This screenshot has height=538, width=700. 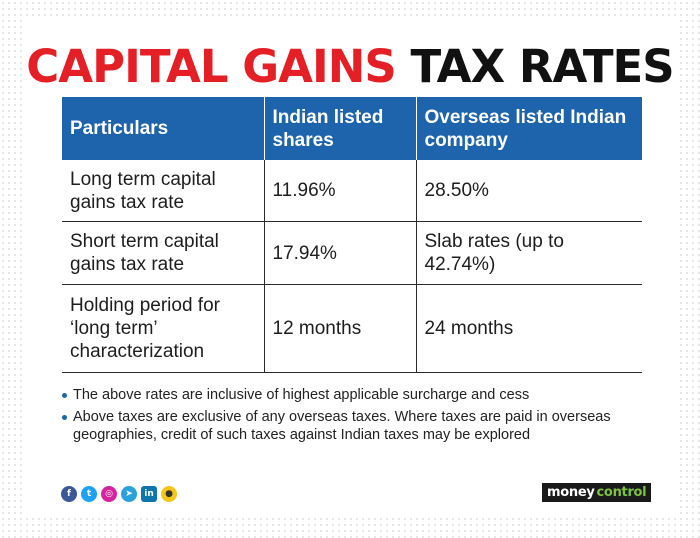 What do you see at coordinates (89, 494) in the screenshot?
I see `twitter-icon: t` at bounding box center [89, 494].